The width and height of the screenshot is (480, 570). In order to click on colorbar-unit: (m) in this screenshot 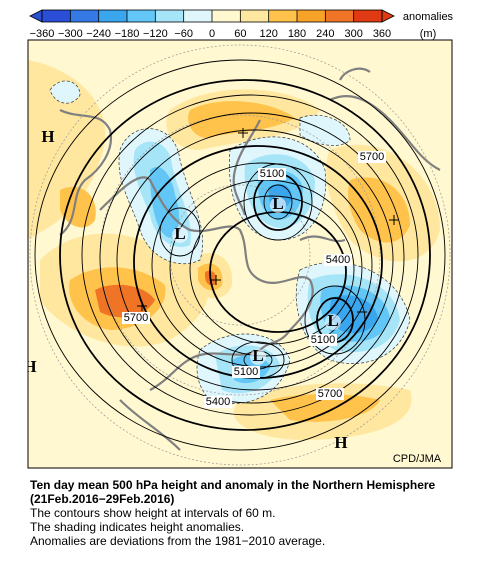, I will do `click(428, 34)`.